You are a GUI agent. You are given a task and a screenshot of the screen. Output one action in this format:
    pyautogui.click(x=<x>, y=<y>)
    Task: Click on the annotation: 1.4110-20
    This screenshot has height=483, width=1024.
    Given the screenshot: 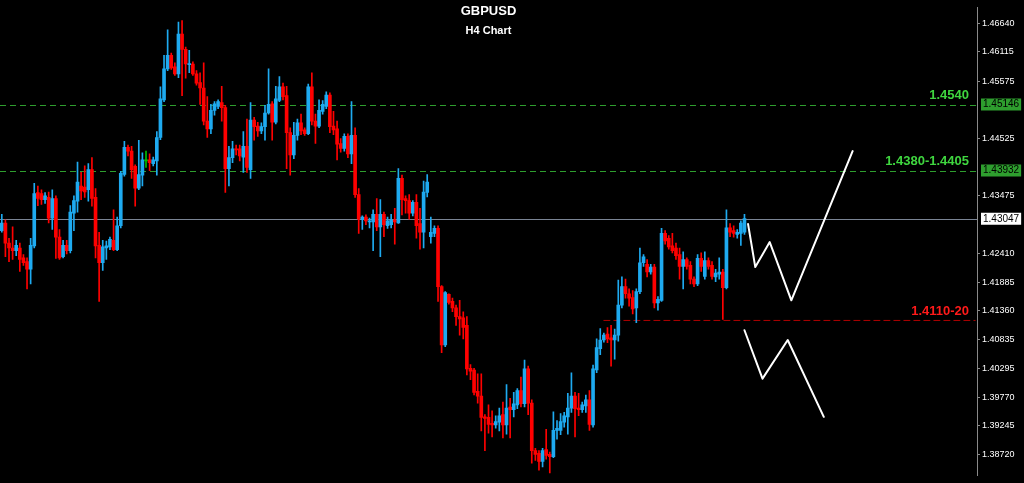 What is the action you would take?
    pyautogui.click(x=940, y=310)
    